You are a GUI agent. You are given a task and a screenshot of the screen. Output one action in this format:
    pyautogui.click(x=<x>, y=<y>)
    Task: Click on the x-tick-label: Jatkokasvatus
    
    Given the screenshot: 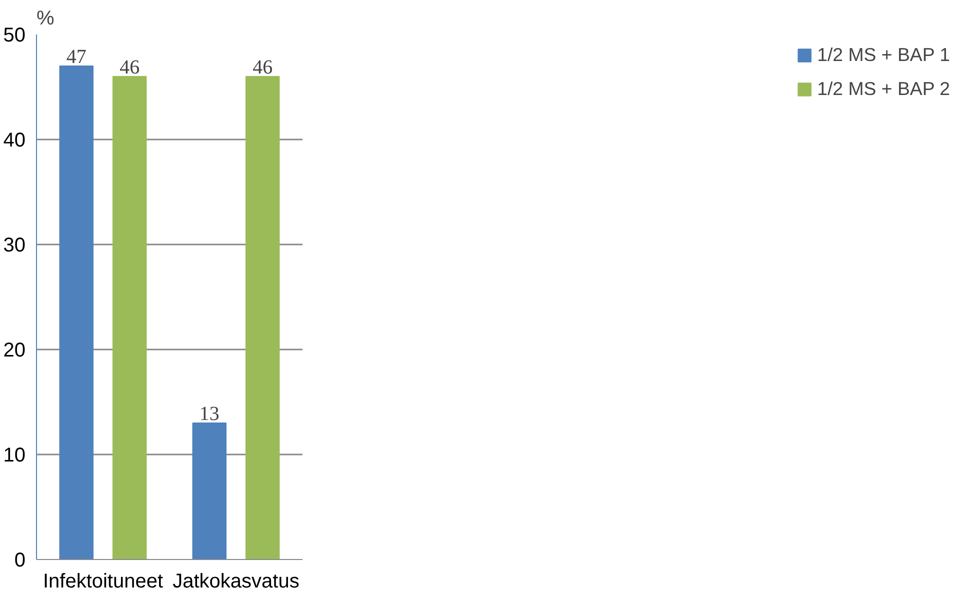 What is the action you would take?
    pyautogui.click(x=236, y=581)
    